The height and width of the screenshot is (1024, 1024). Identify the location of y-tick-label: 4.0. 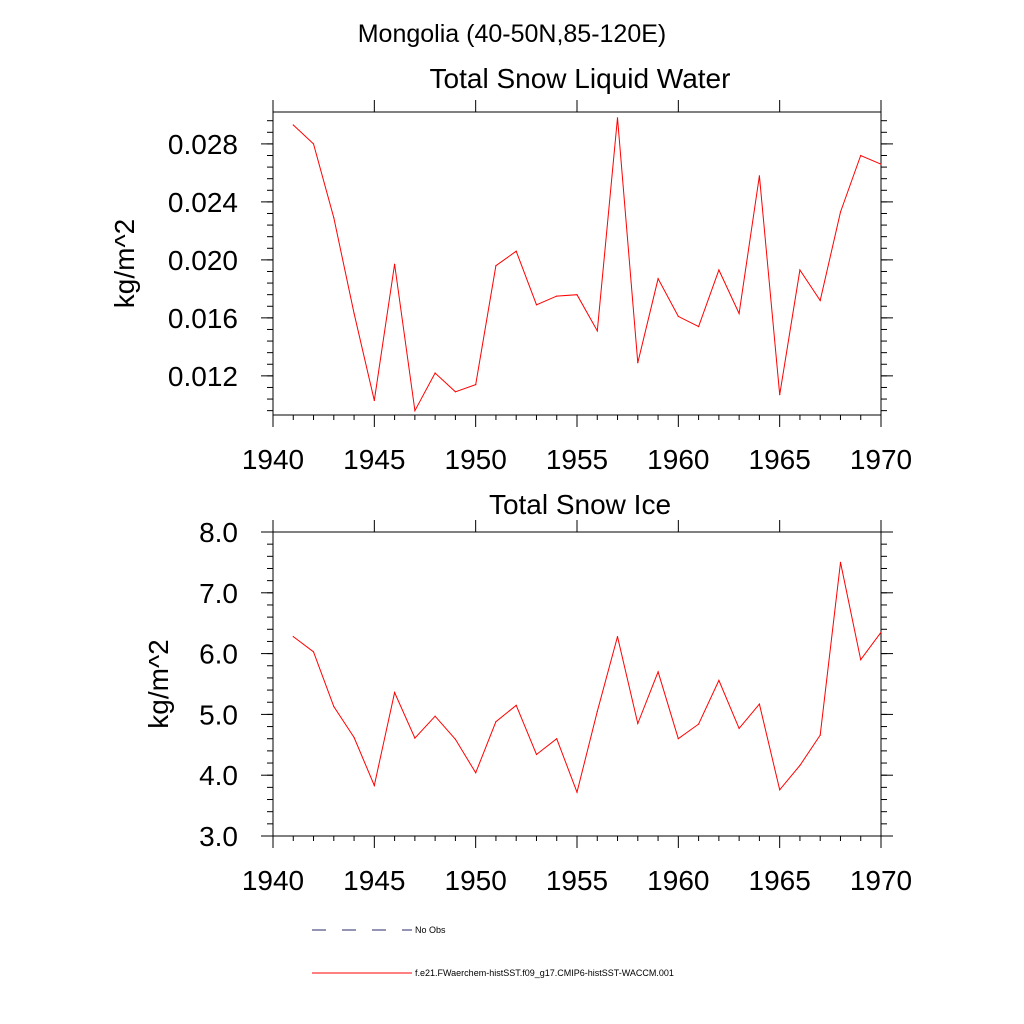
(218, 775).